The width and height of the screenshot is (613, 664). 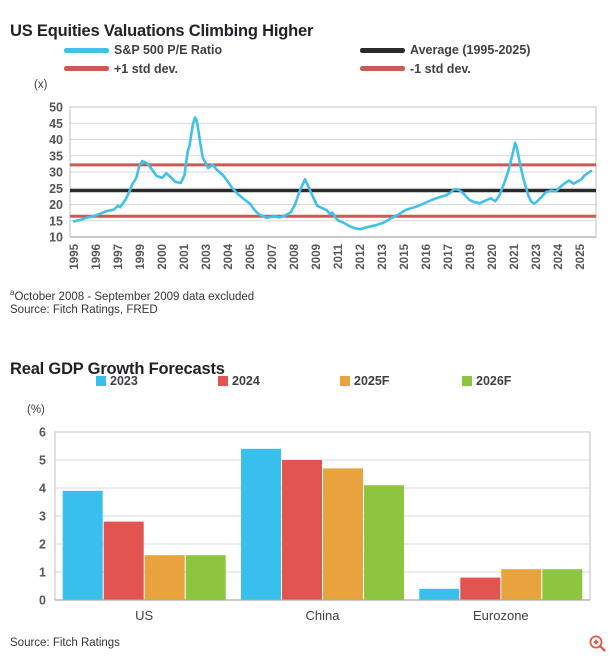 I want to click on x-tick-label: 2004, so click(x=229, y=256).